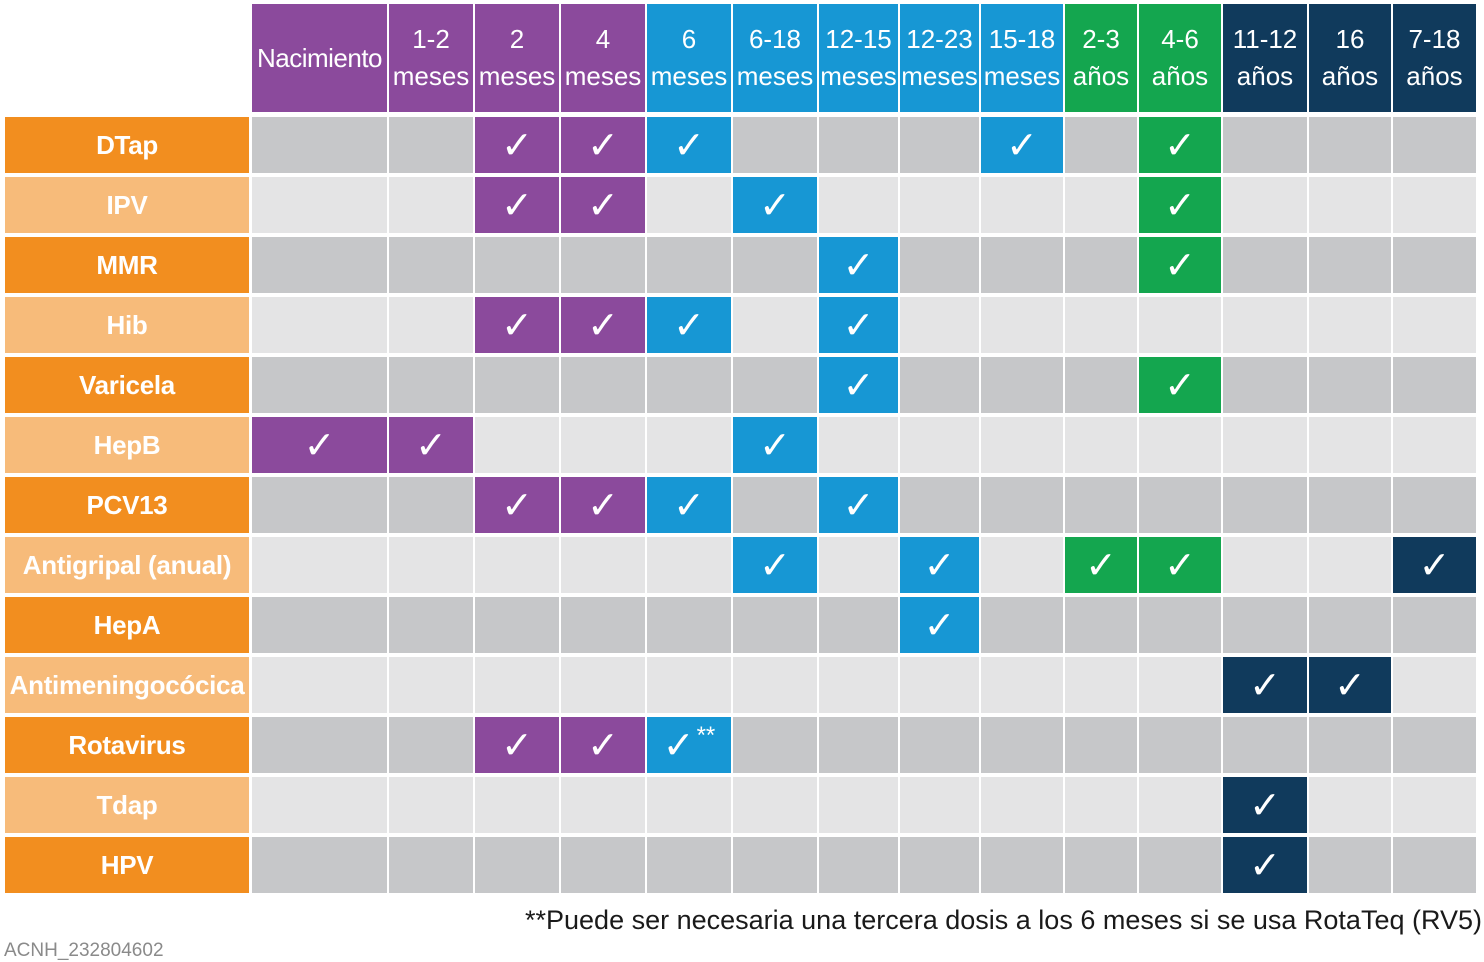 The image size is (1484, 962). What do you see at coordinates (1434, 39) in the screenshot?
I see `column-header-text: 7-18` at bounding box center [1434, 39].